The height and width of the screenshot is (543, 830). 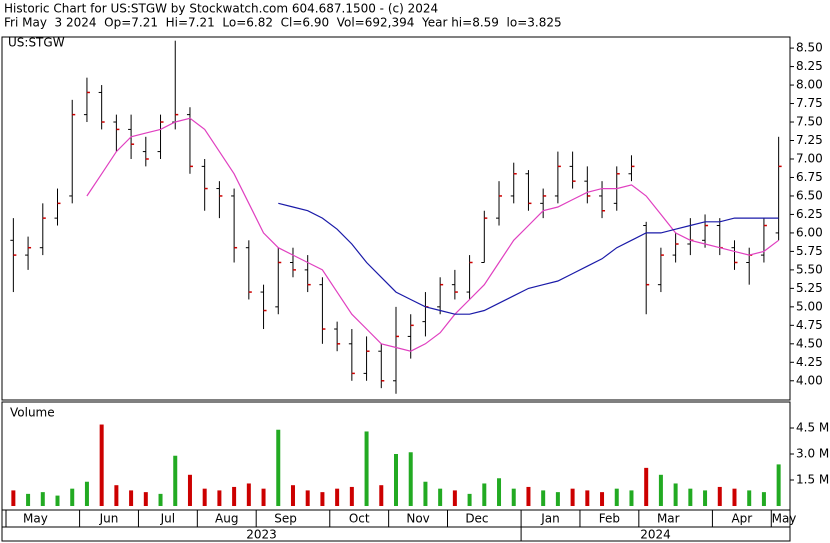 What do you see at coordinates (36, 43) in the screenshot?
I see `symbol-label: US:STGW` at bounding box center [36, 43].